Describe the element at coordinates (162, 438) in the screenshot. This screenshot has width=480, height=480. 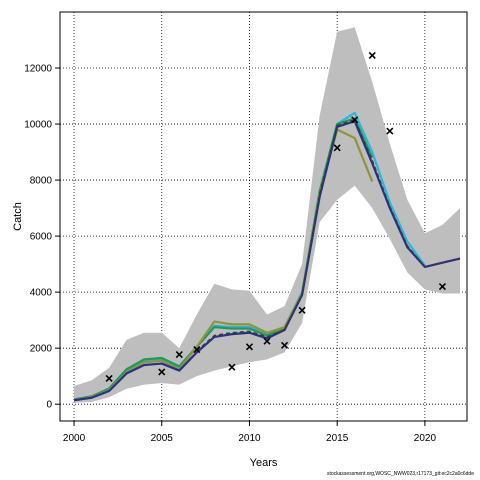
I see `x-tick-label: 2005` at that location.